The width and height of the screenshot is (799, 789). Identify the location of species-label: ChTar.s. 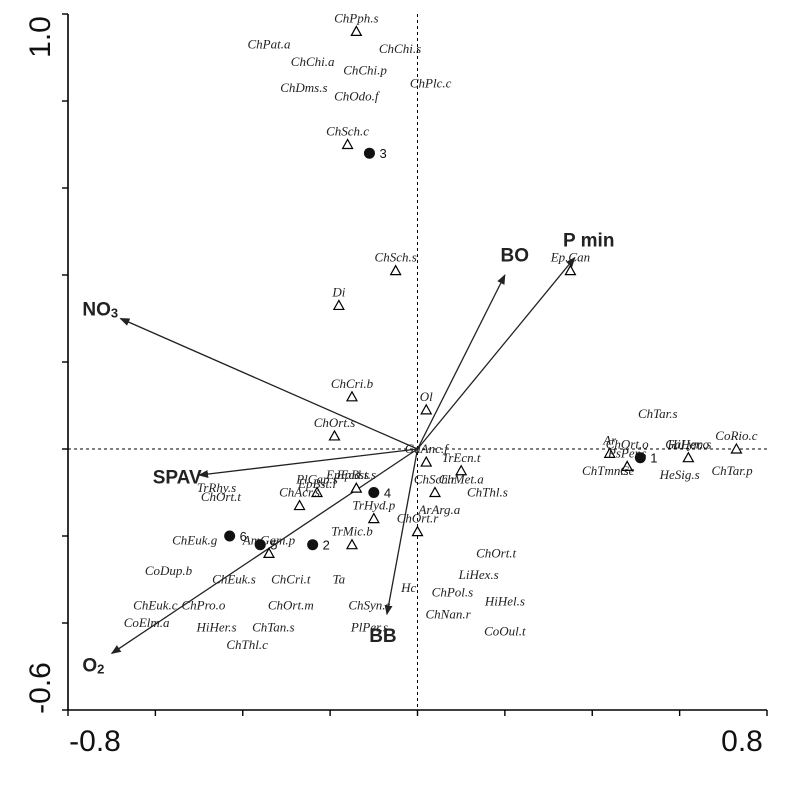
(658, 413).